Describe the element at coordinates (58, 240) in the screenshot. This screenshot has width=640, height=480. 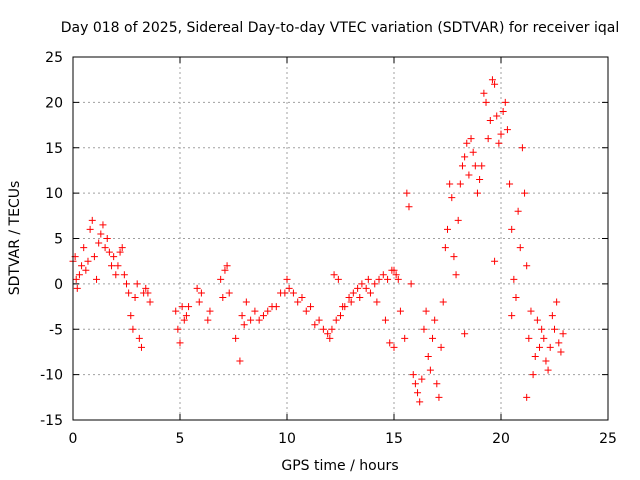
I see `y-tick-label: 5` at that location.